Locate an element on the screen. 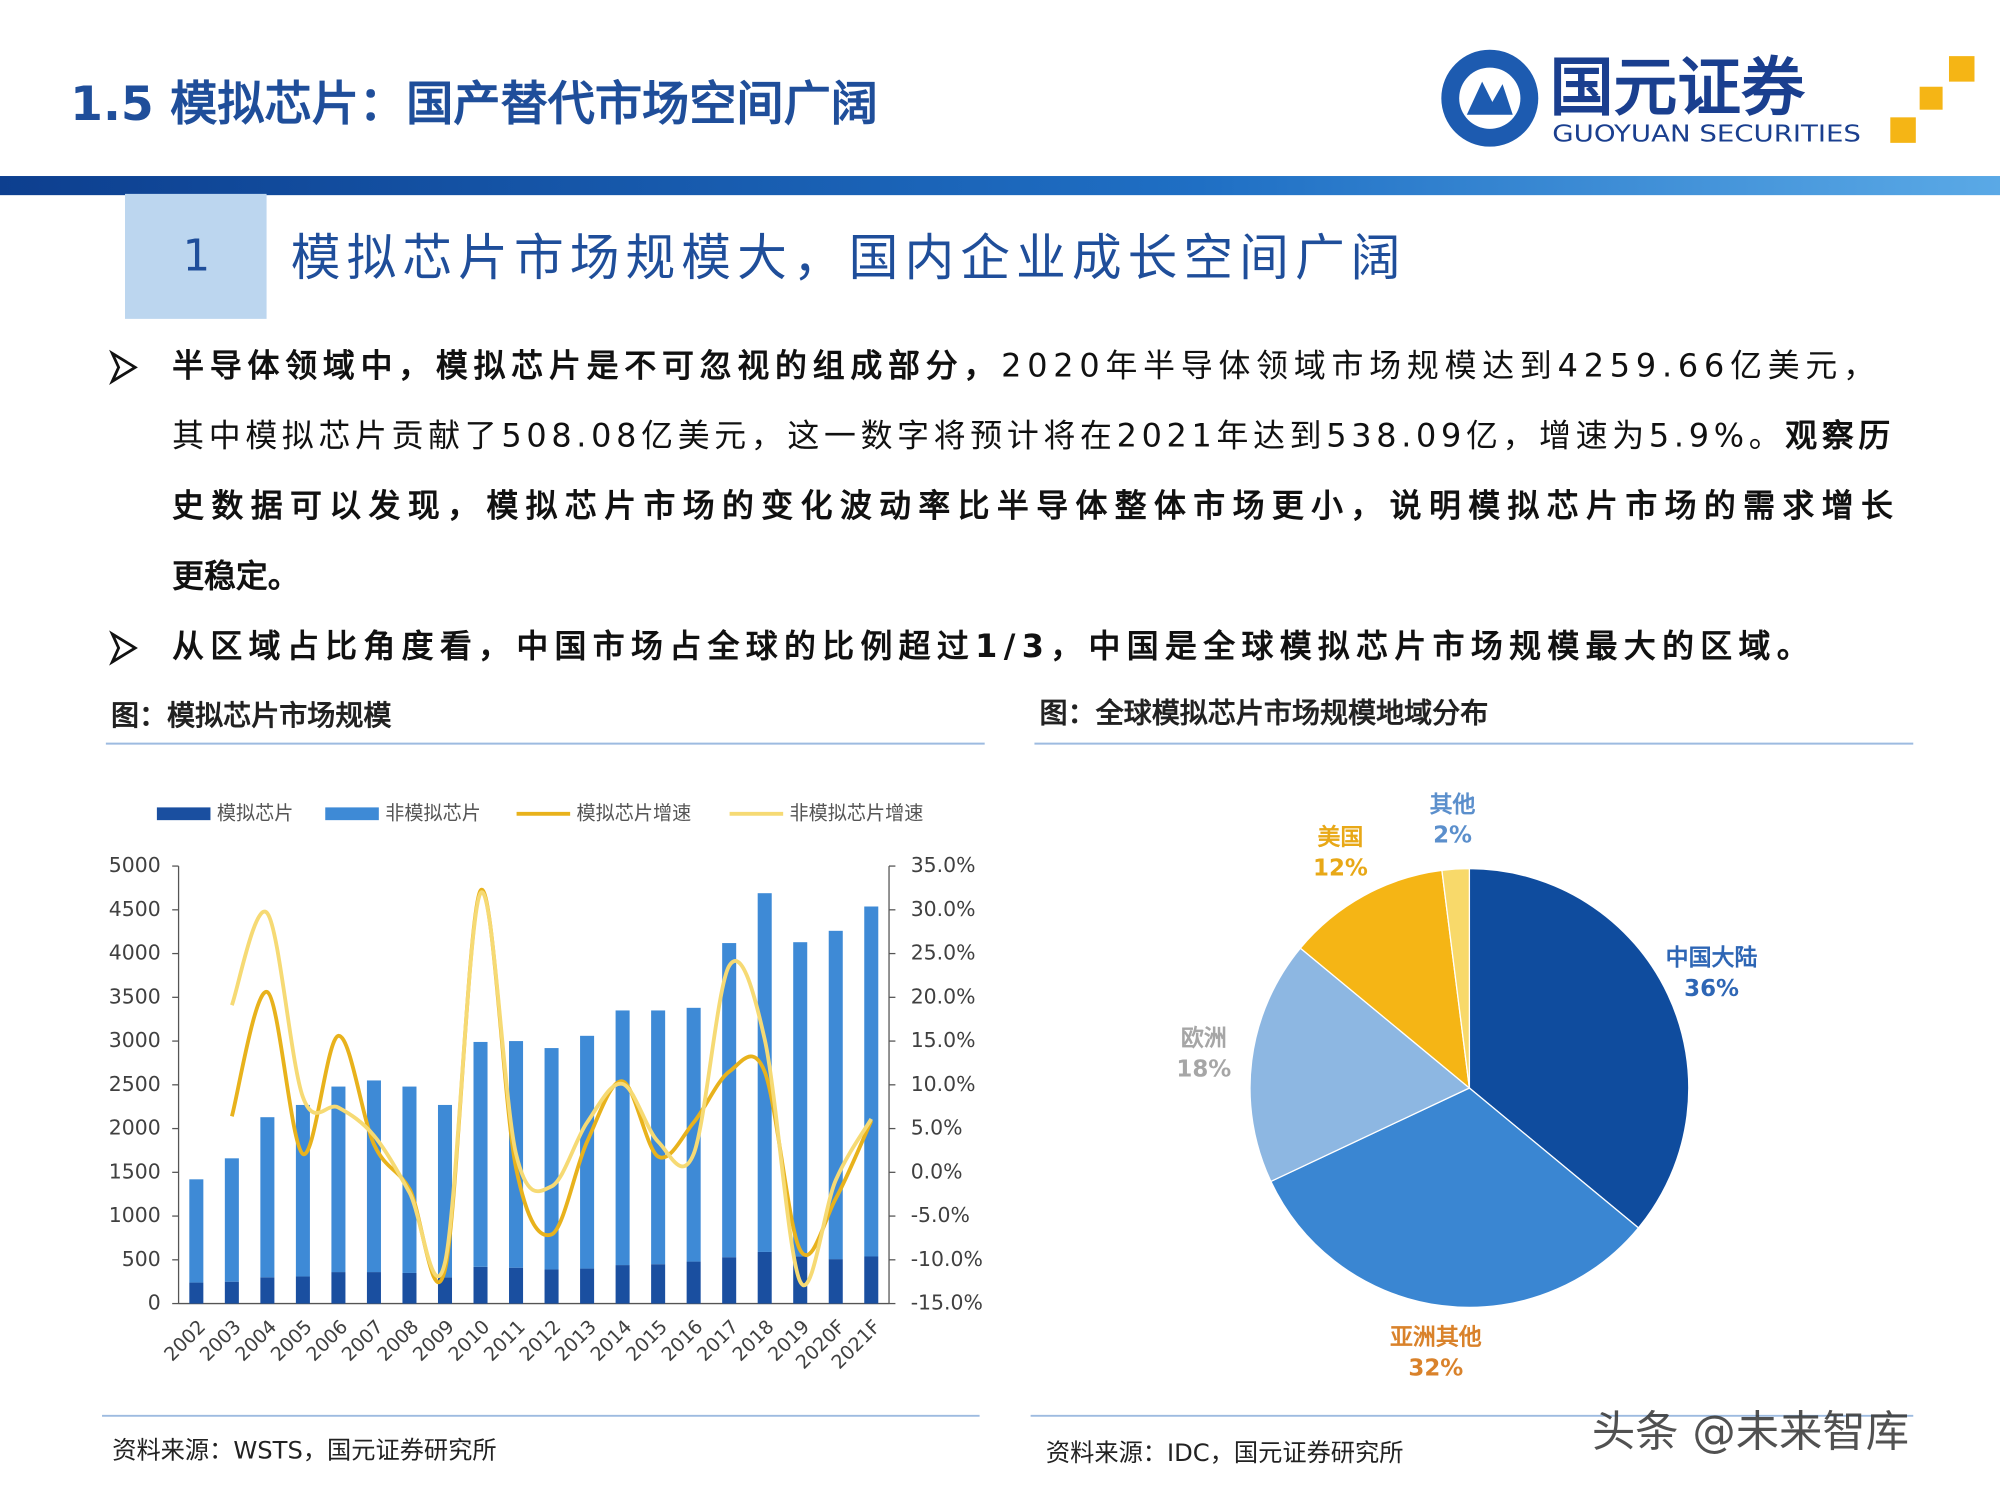 This screenshot has height=1500, width=2000. bullet-marker is located at coordinates (123, 367).